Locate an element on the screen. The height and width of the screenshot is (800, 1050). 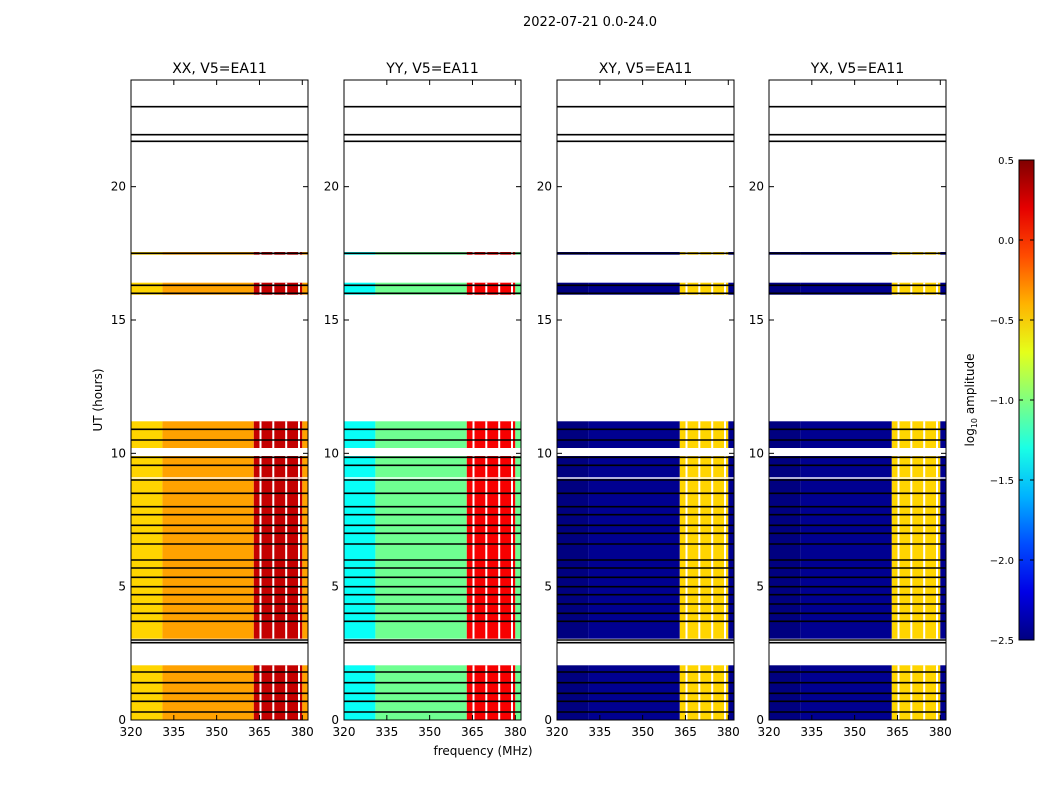
x-axis-label: frequency (MHz) is located at coordinates (482, 751).